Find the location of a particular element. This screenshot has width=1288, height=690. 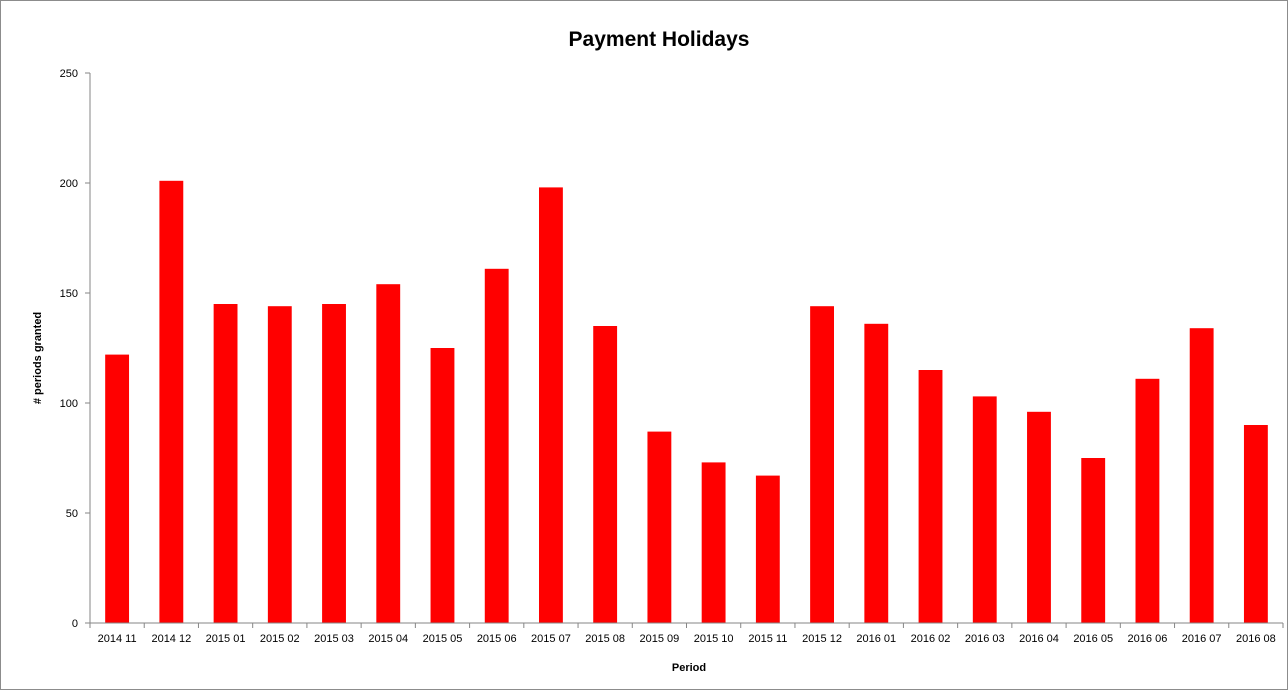

x-tick-label: 2016 04 is located at coordinates (1039, 639).